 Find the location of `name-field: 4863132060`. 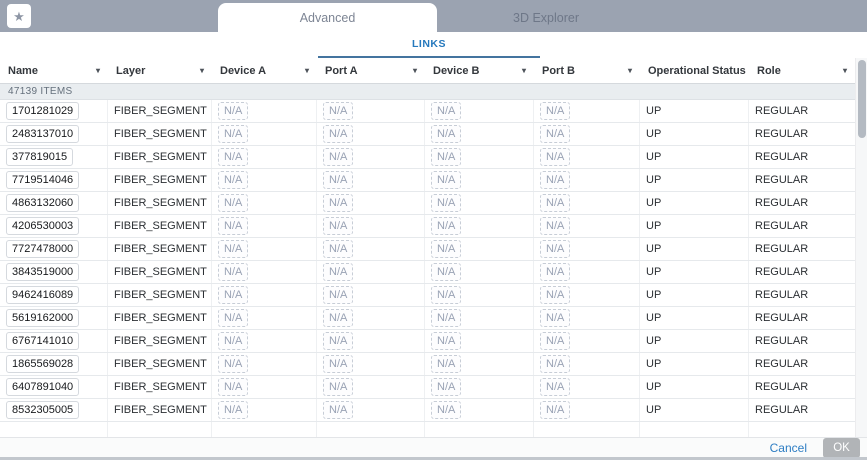

name-field: 4863132060 is located at coordinates (43, 203).